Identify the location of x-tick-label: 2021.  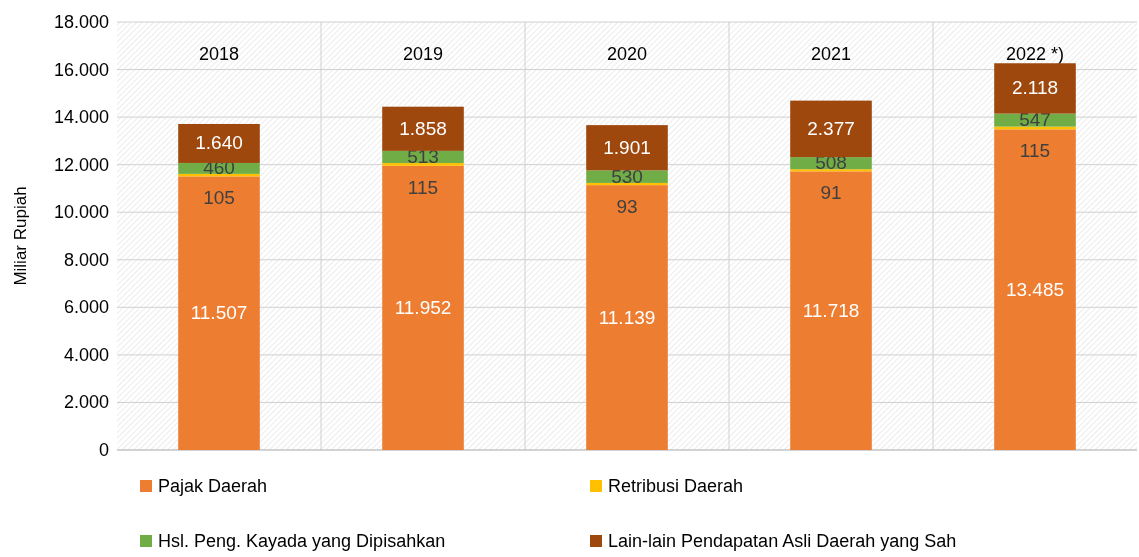
(831, 54).